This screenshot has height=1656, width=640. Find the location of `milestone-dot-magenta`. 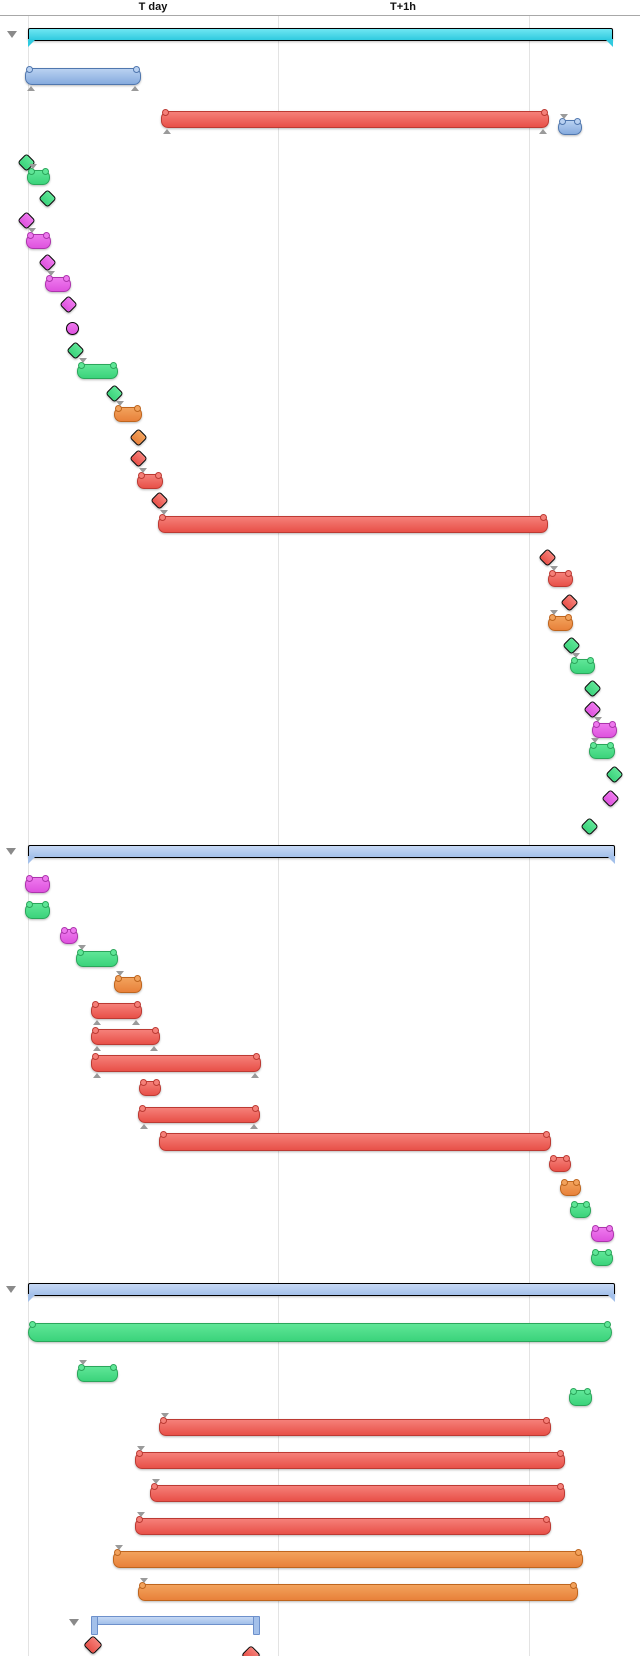

milestone-dot-magenta is located at coordinates (72, 328).